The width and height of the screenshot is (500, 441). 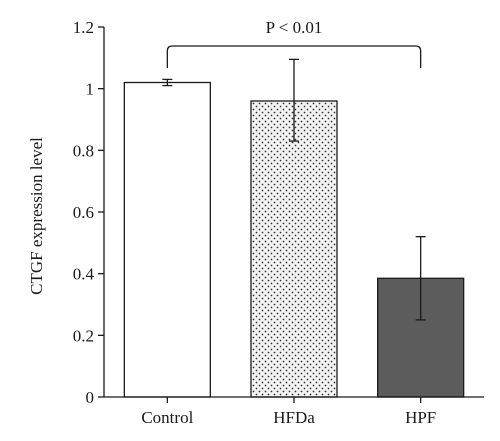 I want to click on y-tick-label: 0, so click(x=90, y=397).